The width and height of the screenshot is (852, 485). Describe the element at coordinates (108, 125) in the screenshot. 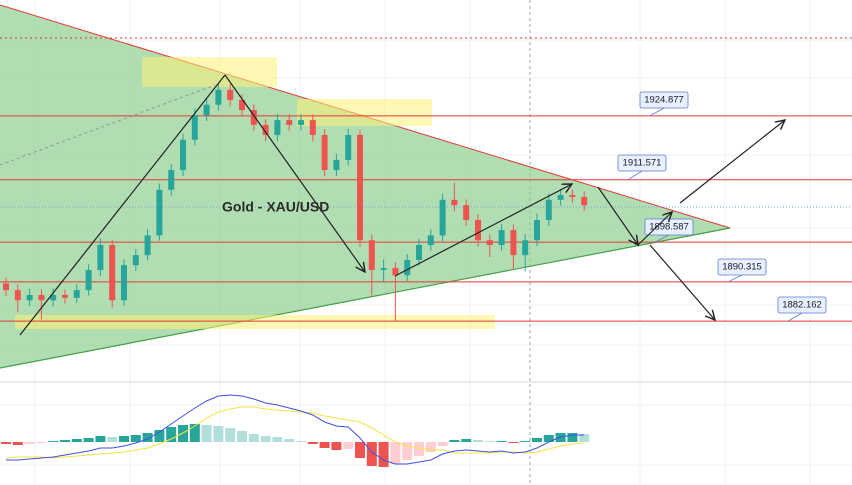

I see `dashed-trendline` at that location.